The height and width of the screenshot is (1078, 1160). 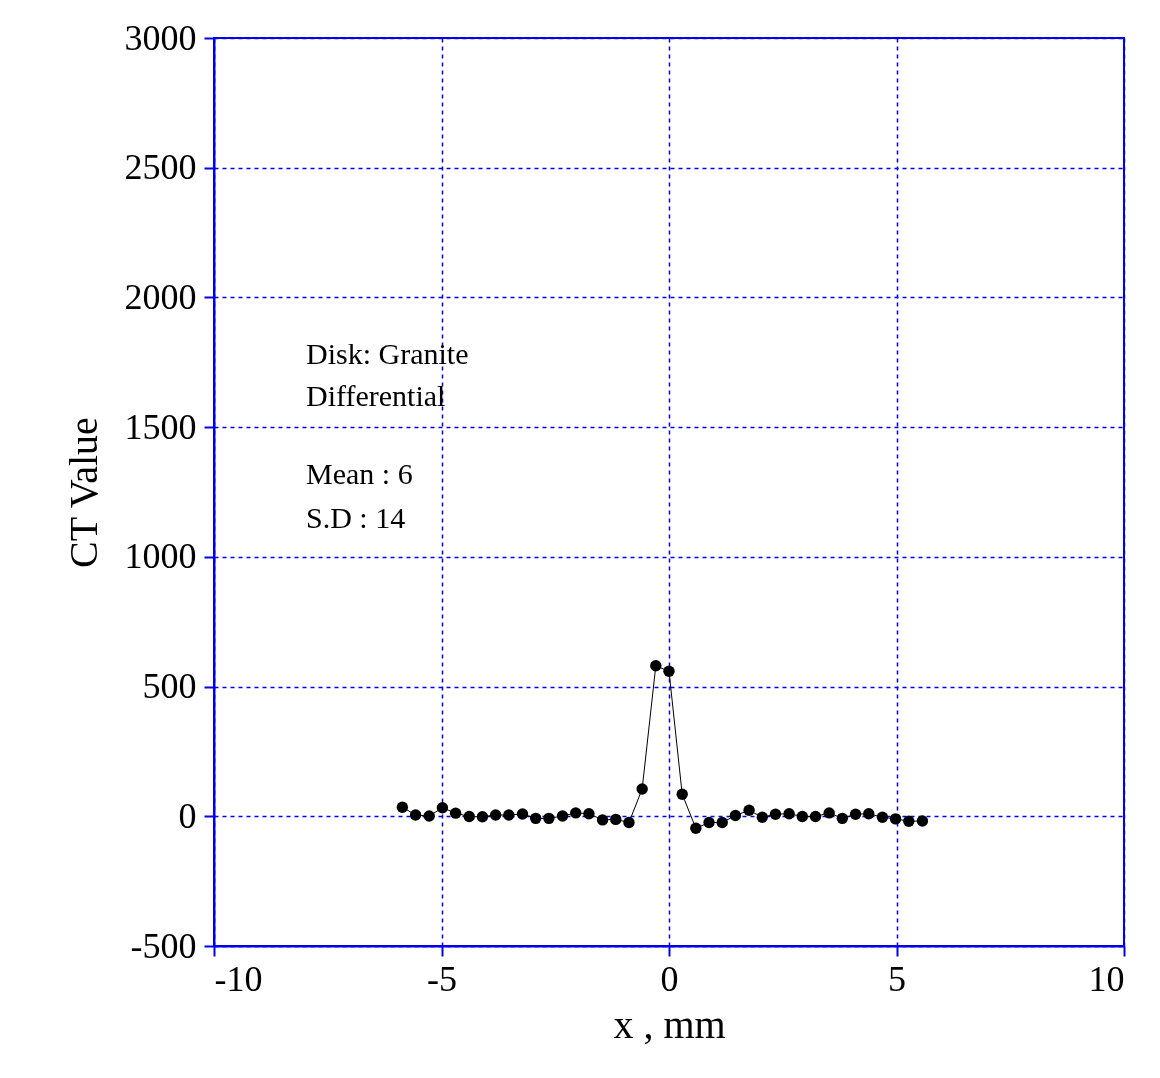 I want to click on annotation: S.D : 14, so click(x=356, y=517).